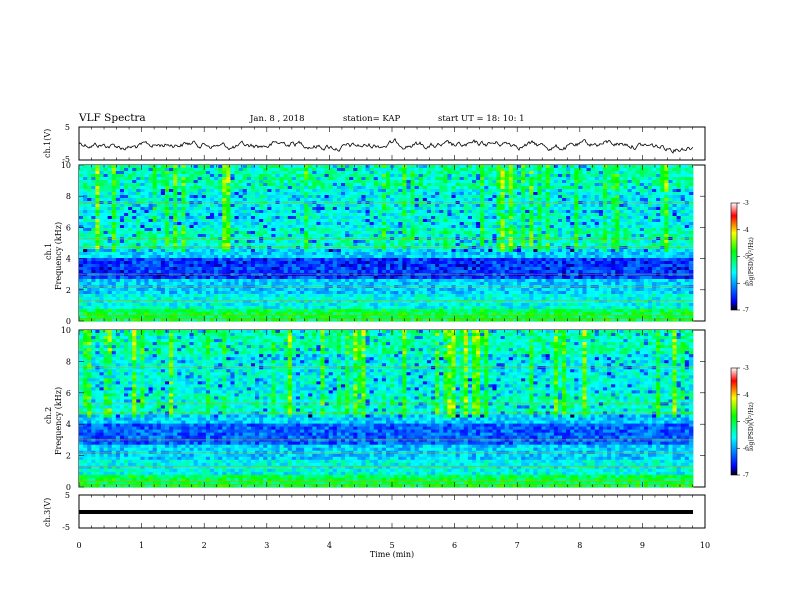 This screenshot has width=792, height=612. I want to click on ch1-waveform-line, so click(386, 145).